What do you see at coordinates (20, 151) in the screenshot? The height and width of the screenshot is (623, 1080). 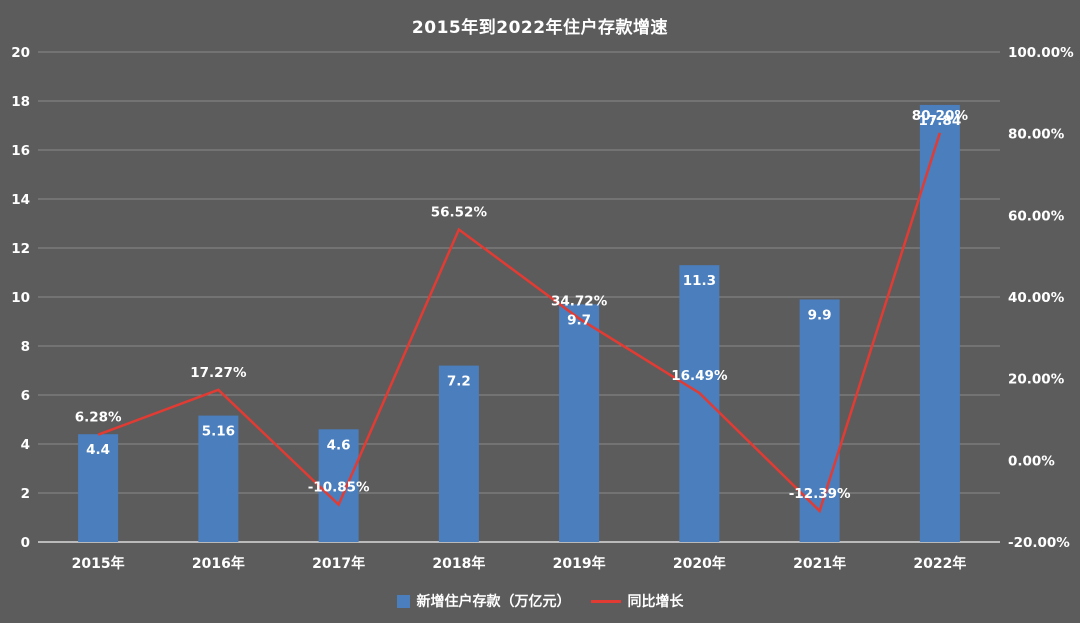 I see `left-axis-tick-label: 16` at bounding box center [20, 151].